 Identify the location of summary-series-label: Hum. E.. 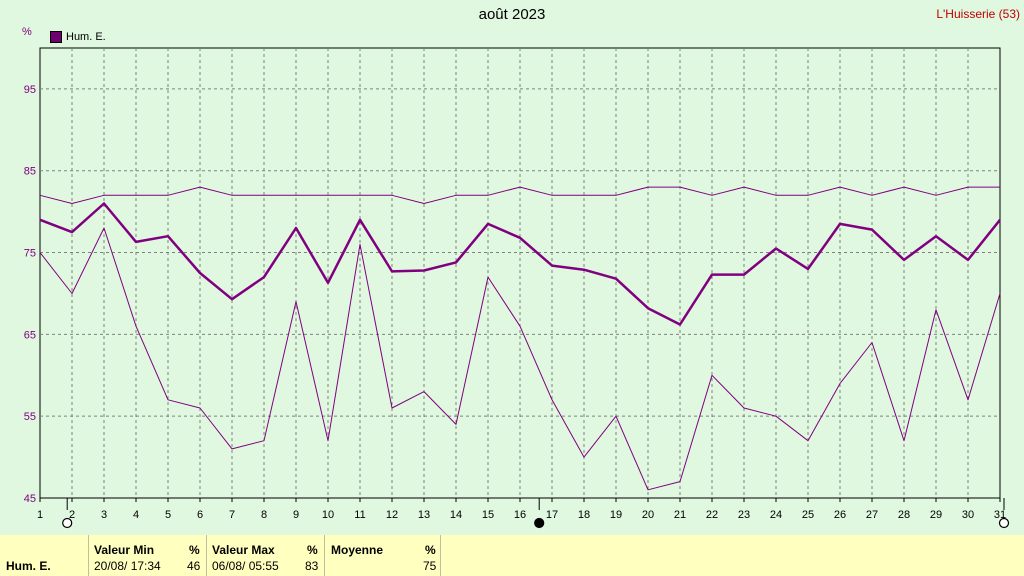
(28, 566).